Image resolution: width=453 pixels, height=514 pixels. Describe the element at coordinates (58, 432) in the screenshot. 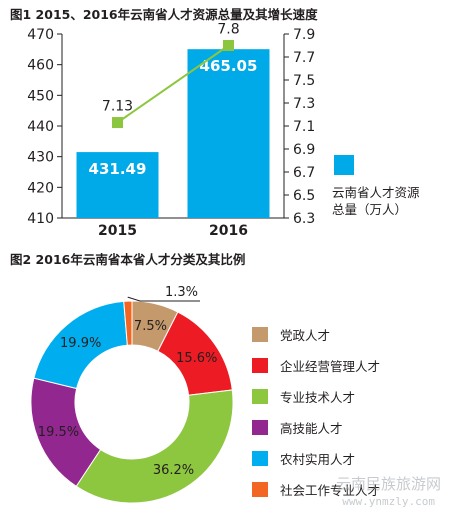

I see `donut-percent-label: 19.5%` at that location.